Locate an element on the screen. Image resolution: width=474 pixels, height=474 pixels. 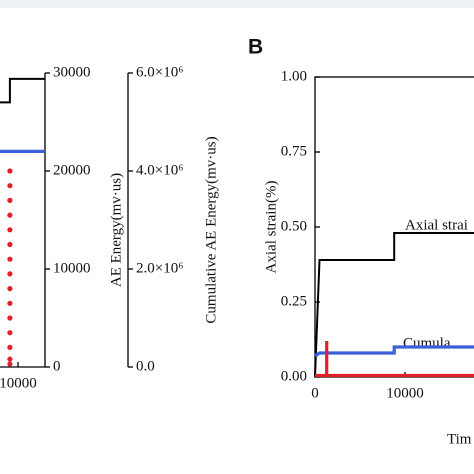
y3-tick-label: 2.0×10⁶ is located at coordinates (159, 268).